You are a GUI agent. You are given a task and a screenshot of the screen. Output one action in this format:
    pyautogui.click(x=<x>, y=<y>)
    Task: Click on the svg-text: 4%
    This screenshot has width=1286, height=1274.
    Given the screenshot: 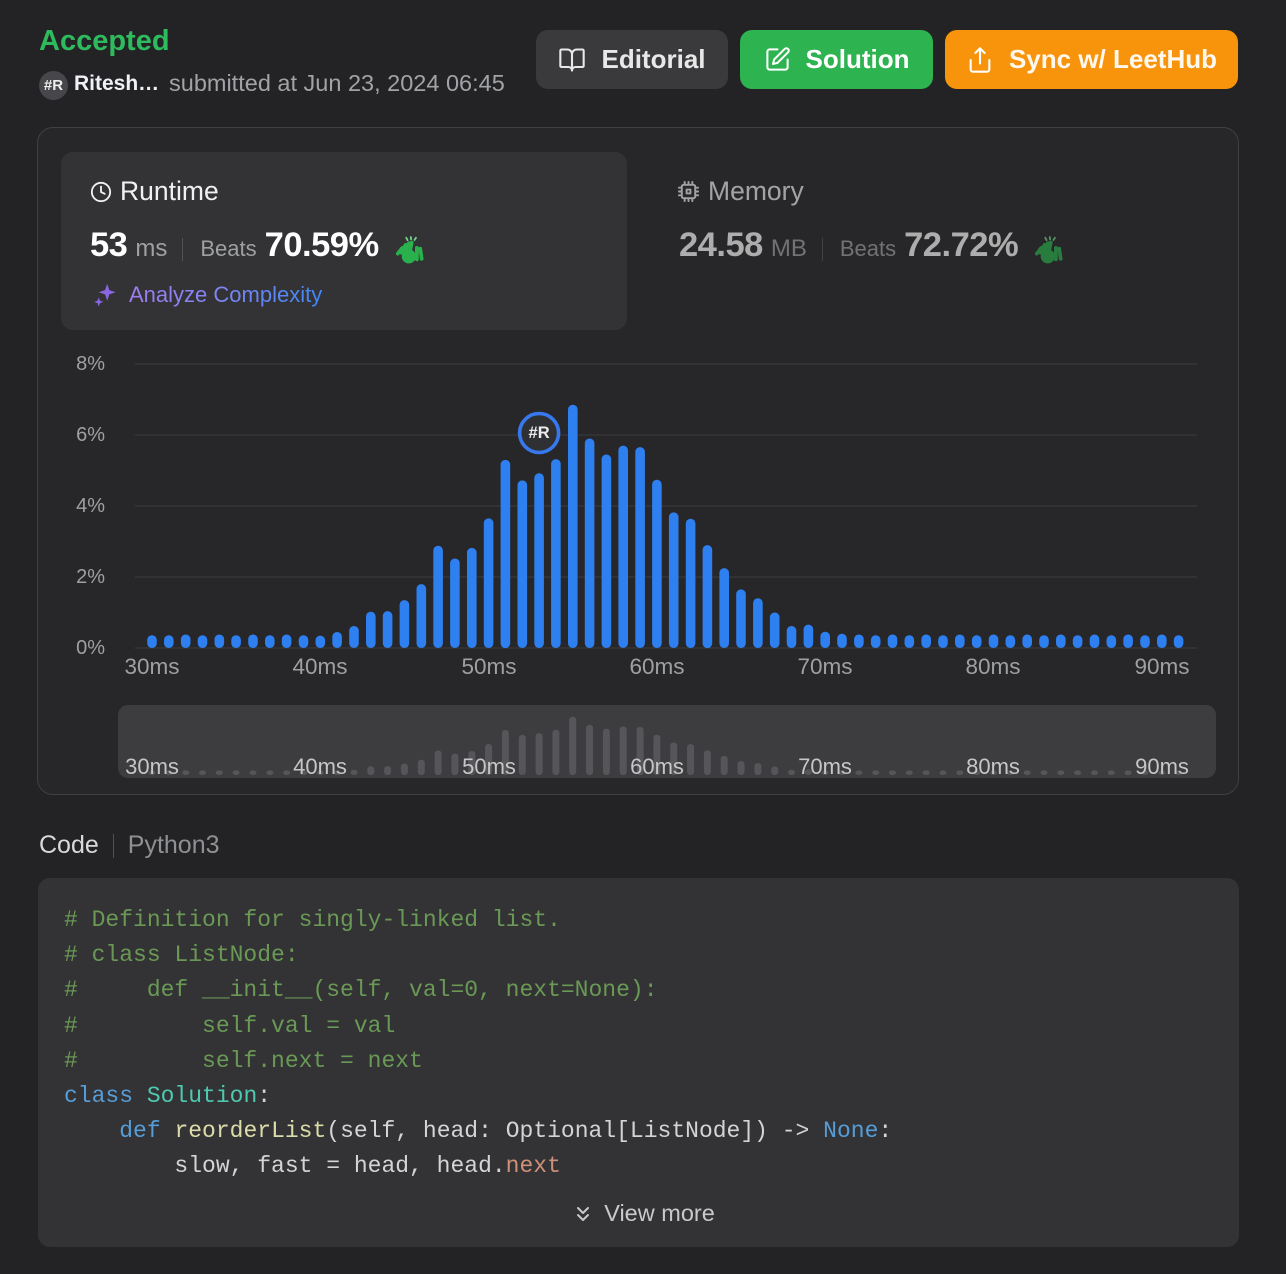 What is the action you would take?
    pyautogui.click(x=90, y=506)
    